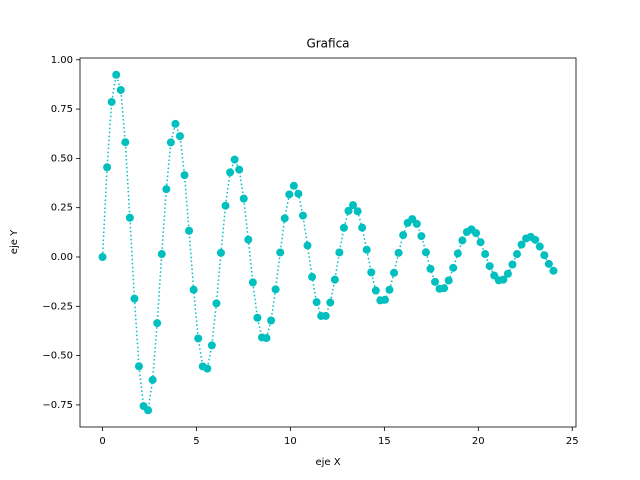 The image size is (640, 480). Describe the element at coordinates (572, 441) in the screenshot. I see `x-tick-label: 25` at that location.